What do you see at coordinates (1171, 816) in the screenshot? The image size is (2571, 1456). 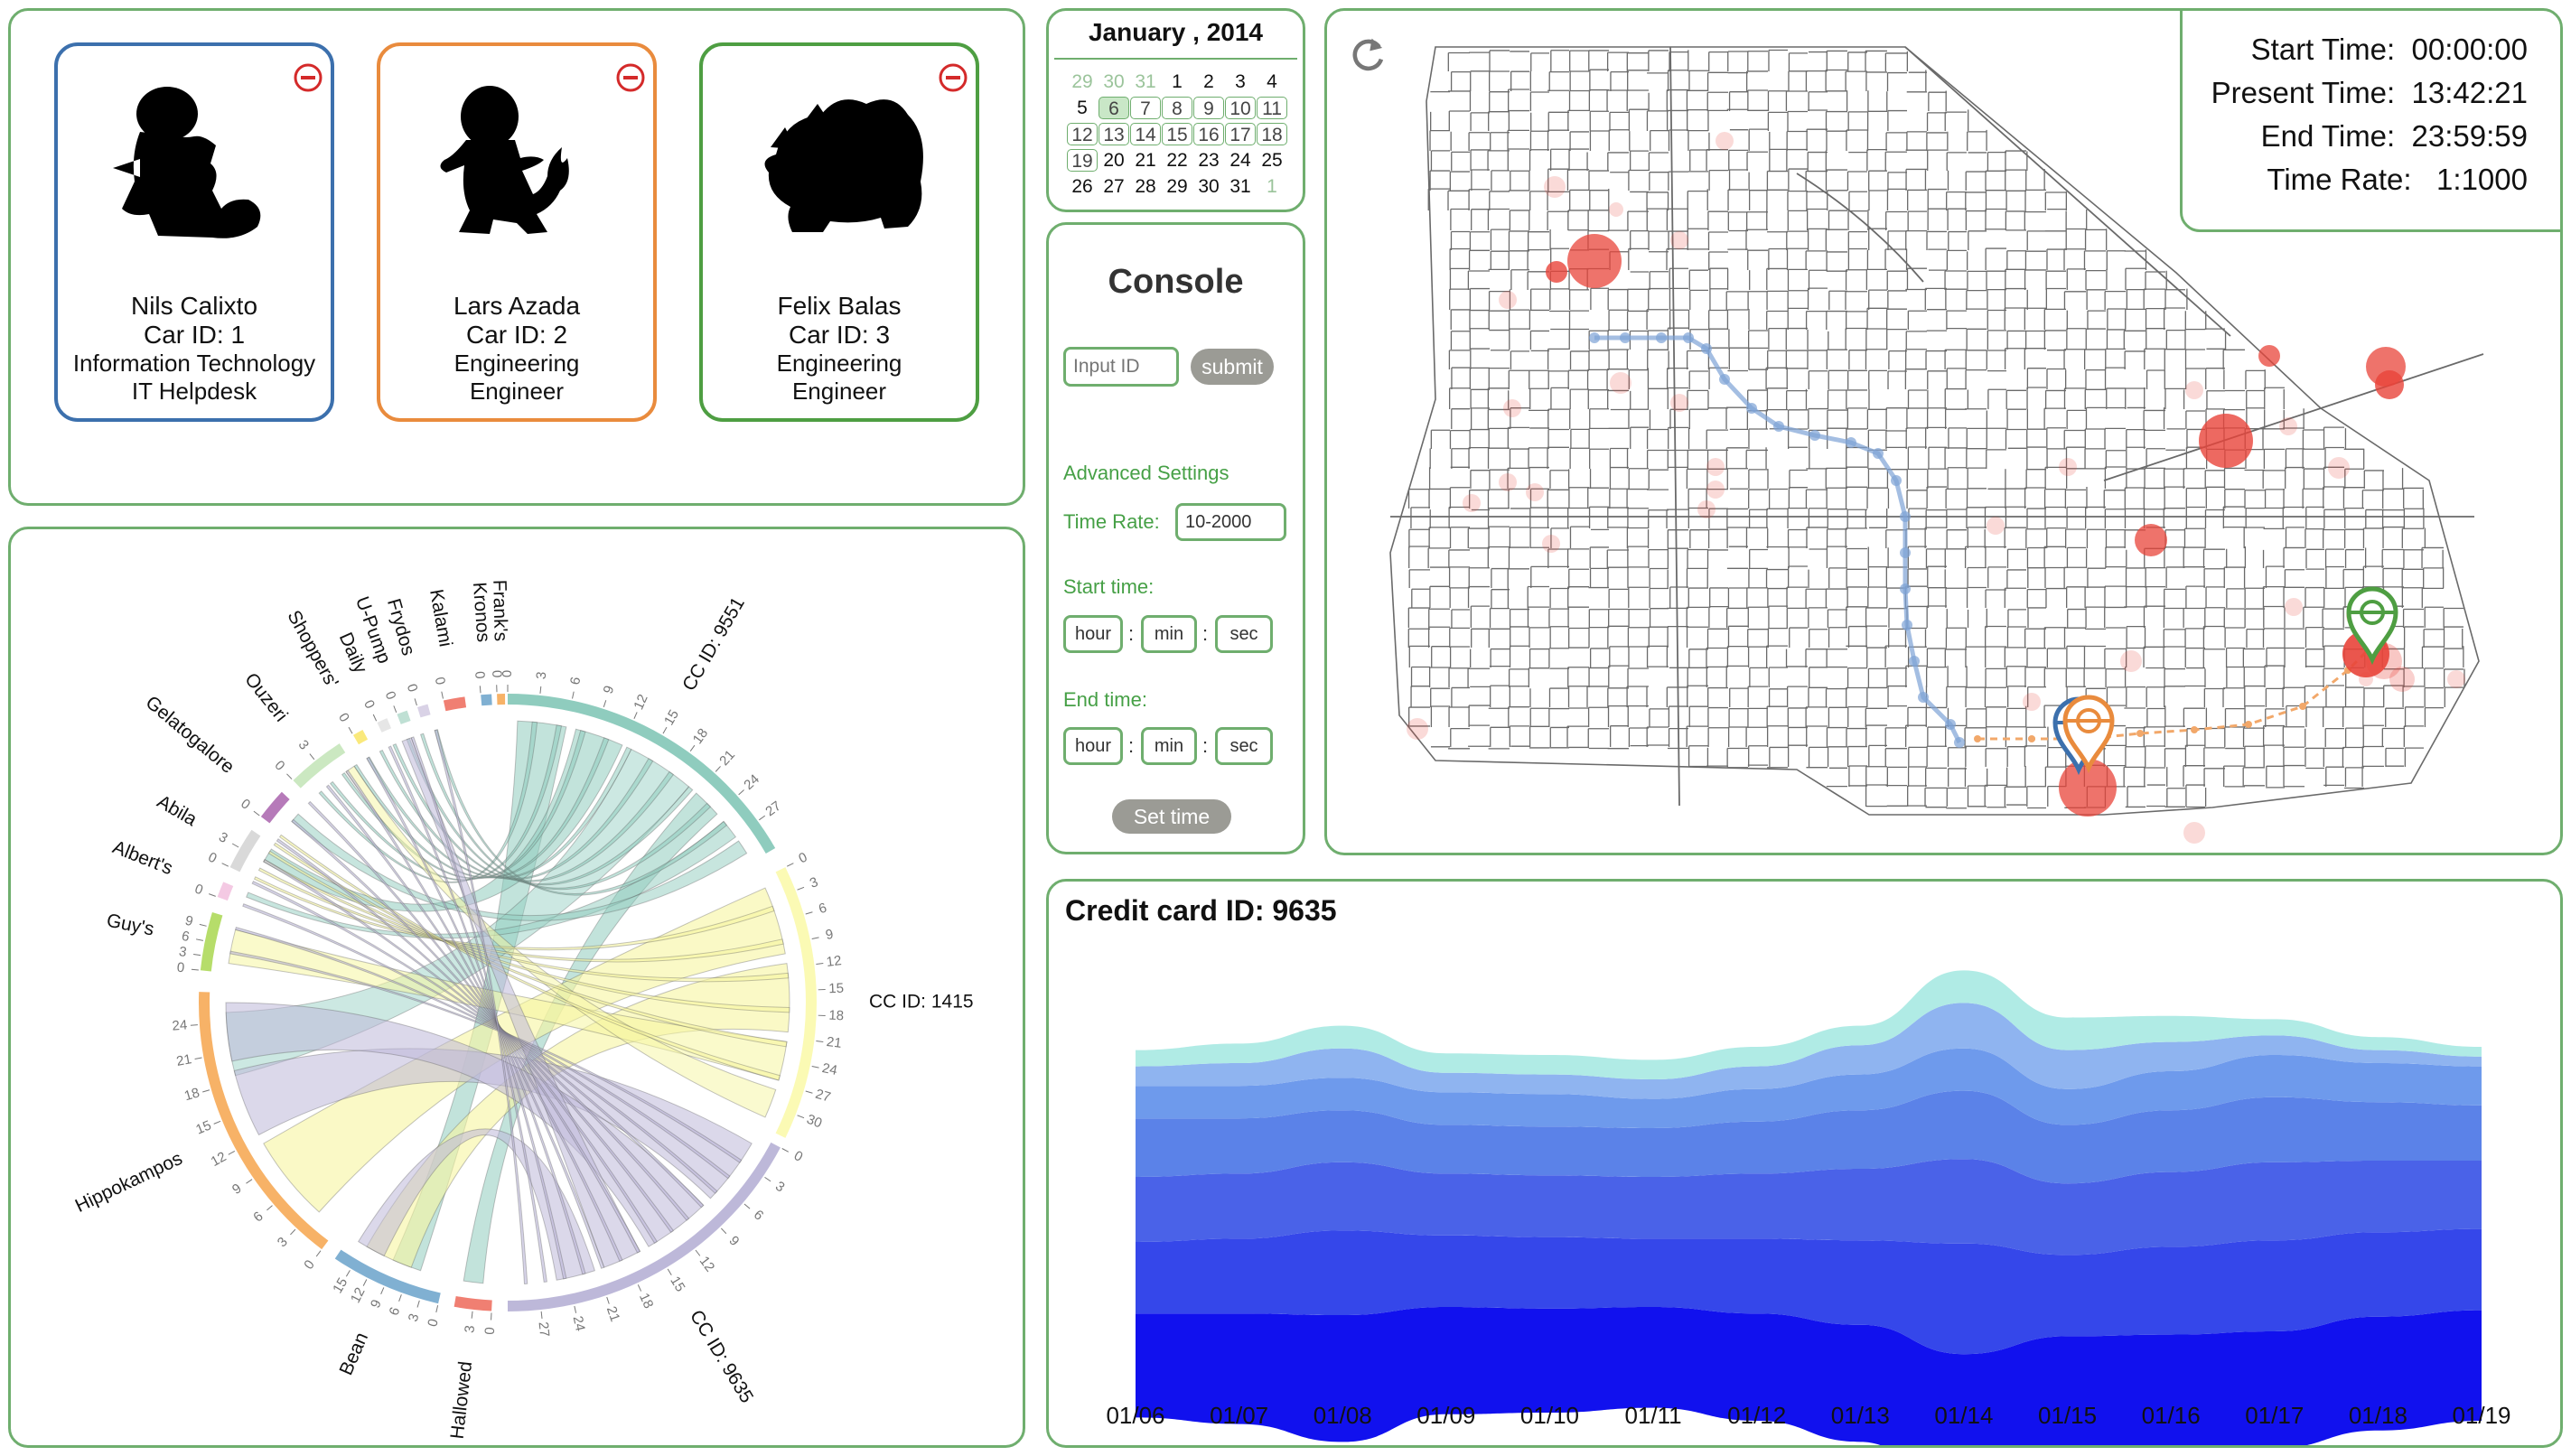 I see `set-time-button: Set time` at bounding box center [1171, 816].